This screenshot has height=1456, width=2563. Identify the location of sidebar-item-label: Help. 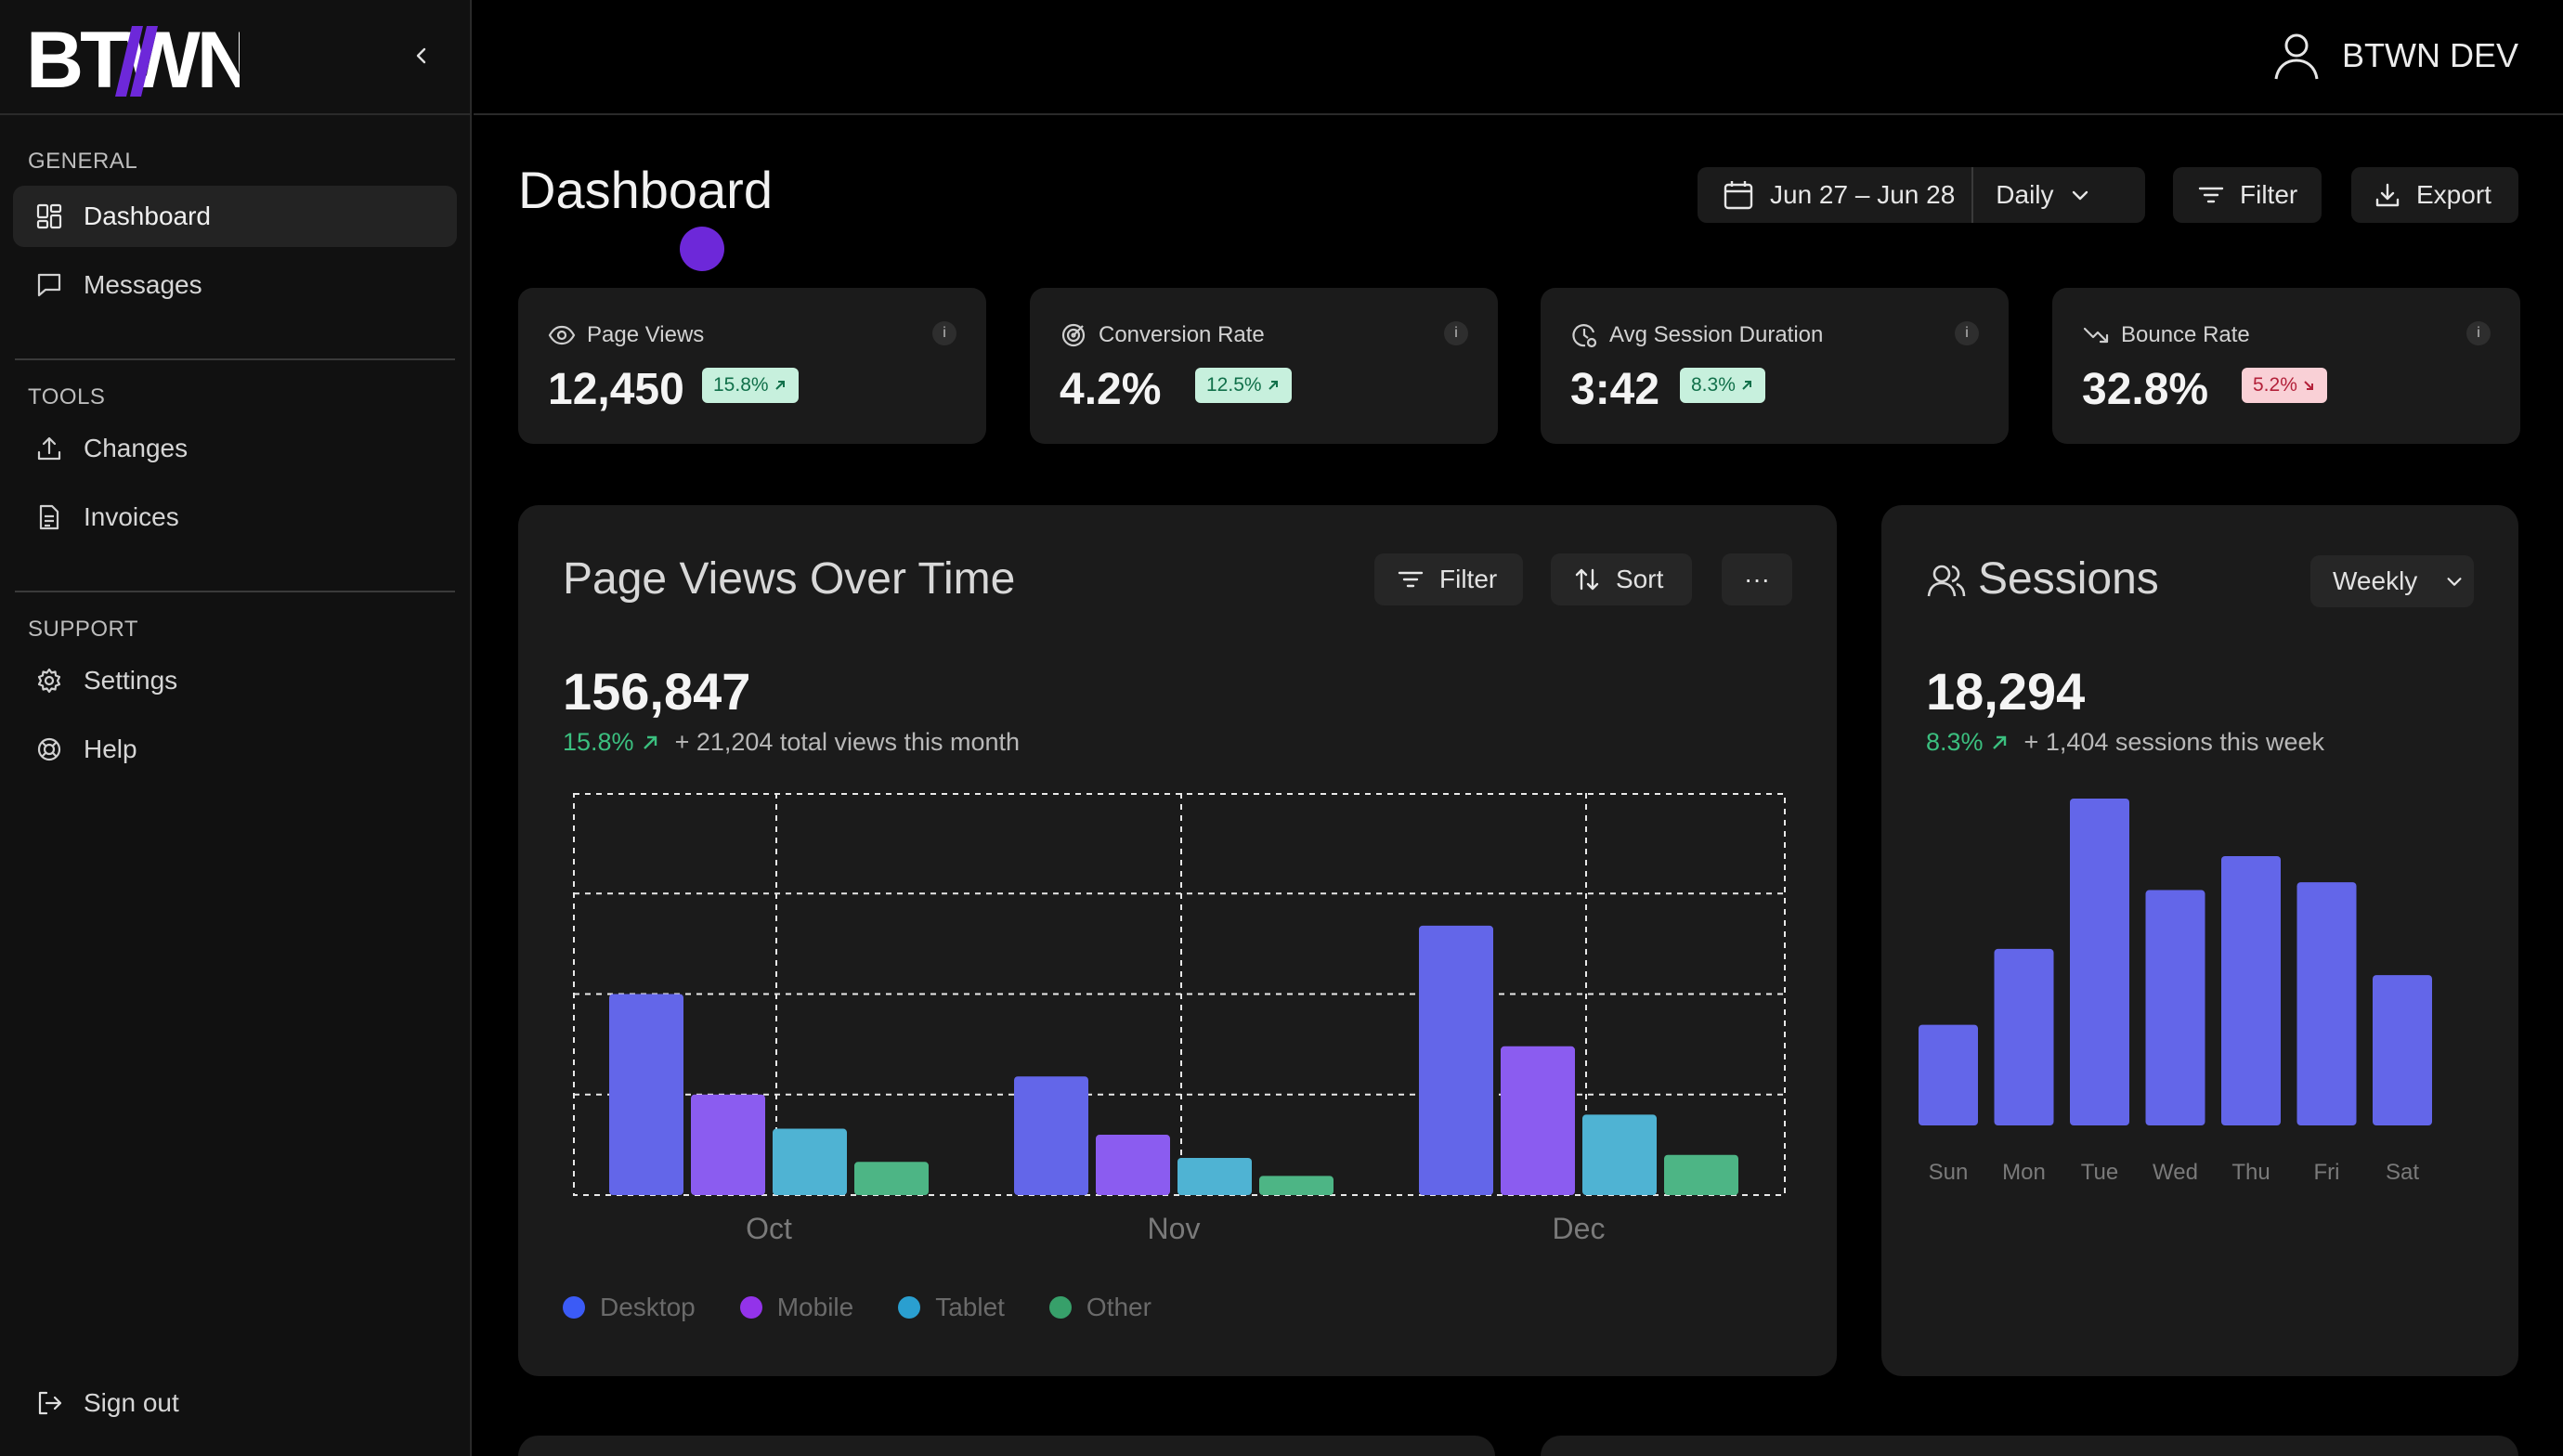
(110, 748).